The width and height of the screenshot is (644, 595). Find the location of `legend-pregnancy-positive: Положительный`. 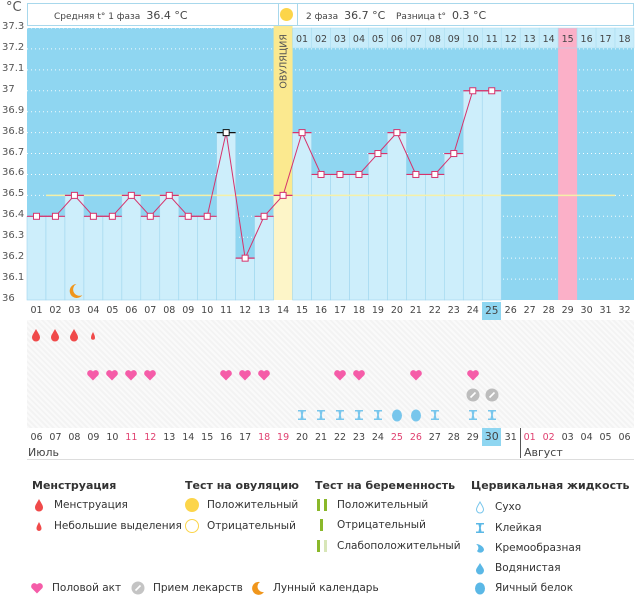

legend-pregnancy-positive: Положительный is located at coordinates (371, 505).